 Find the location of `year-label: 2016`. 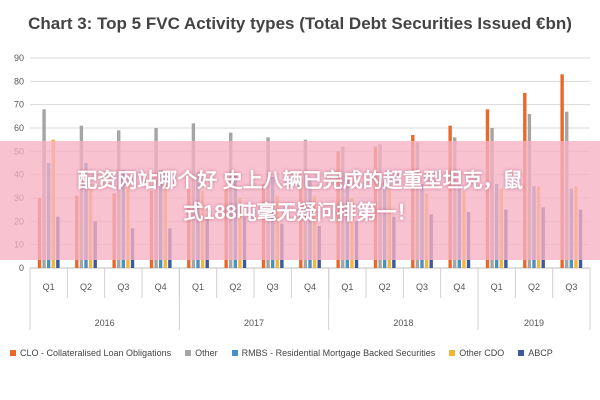

year-label: 2016 is located at coordinates (105, 323).